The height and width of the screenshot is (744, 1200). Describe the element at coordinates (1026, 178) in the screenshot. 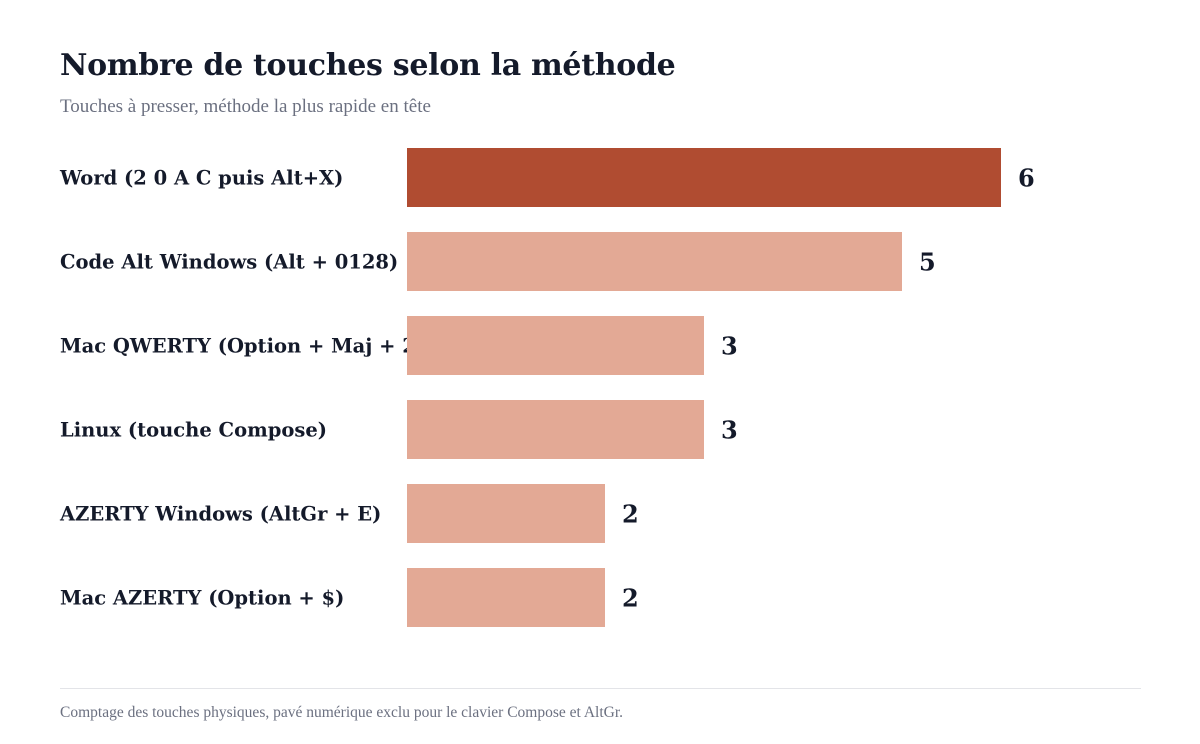

I see `value-label: 6` at that location.